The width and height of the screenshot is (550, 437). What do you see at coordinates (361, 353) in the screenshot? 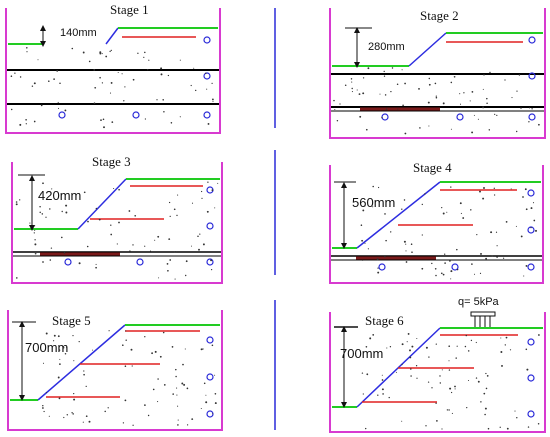
I see `stage-6-height-label: 700mm` at bounding box center [361, 353].